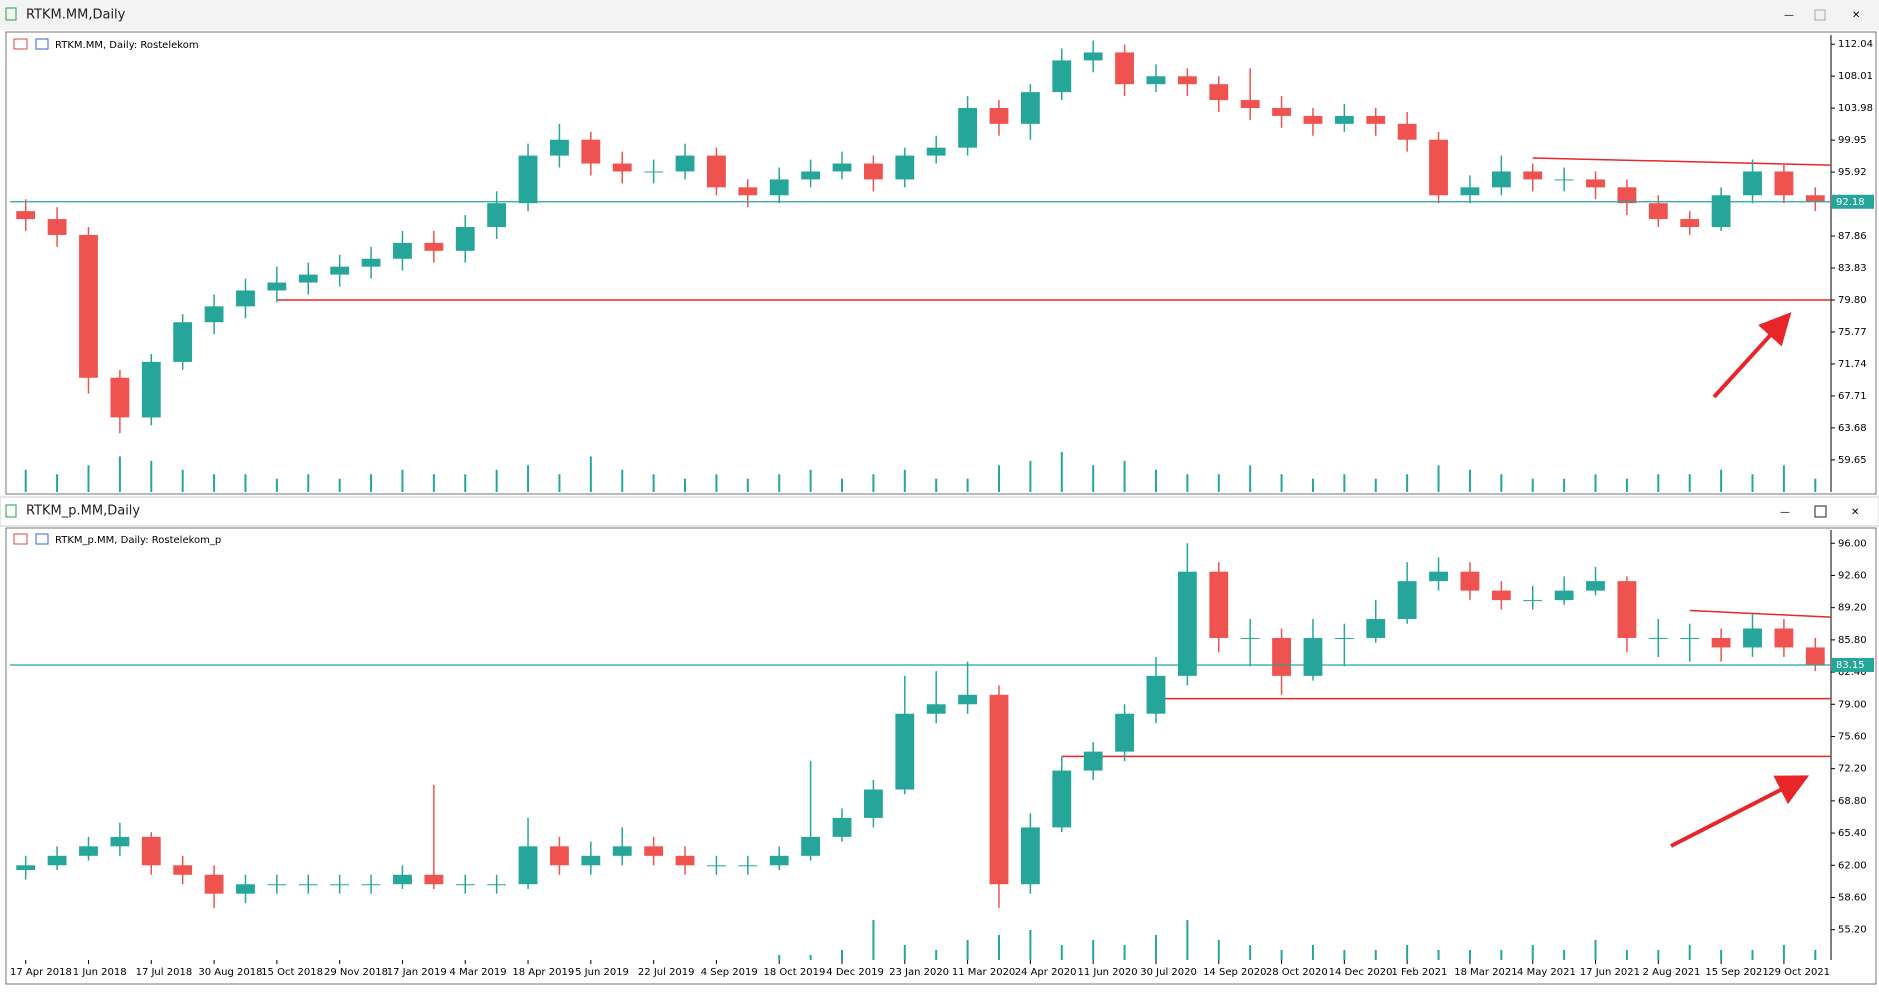  I want to click on y-tick-label: 71.74, so click(1852, 364).